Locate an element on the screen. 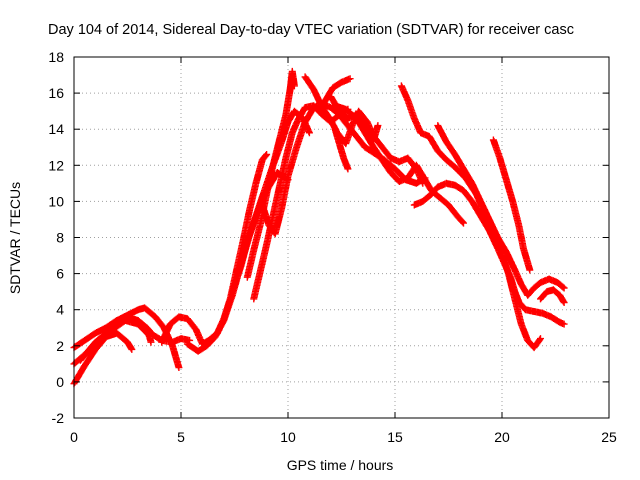 Image resolution: width=640 pixels, height=480 pixels. series-sat-l is located at coordinates (337, 90).